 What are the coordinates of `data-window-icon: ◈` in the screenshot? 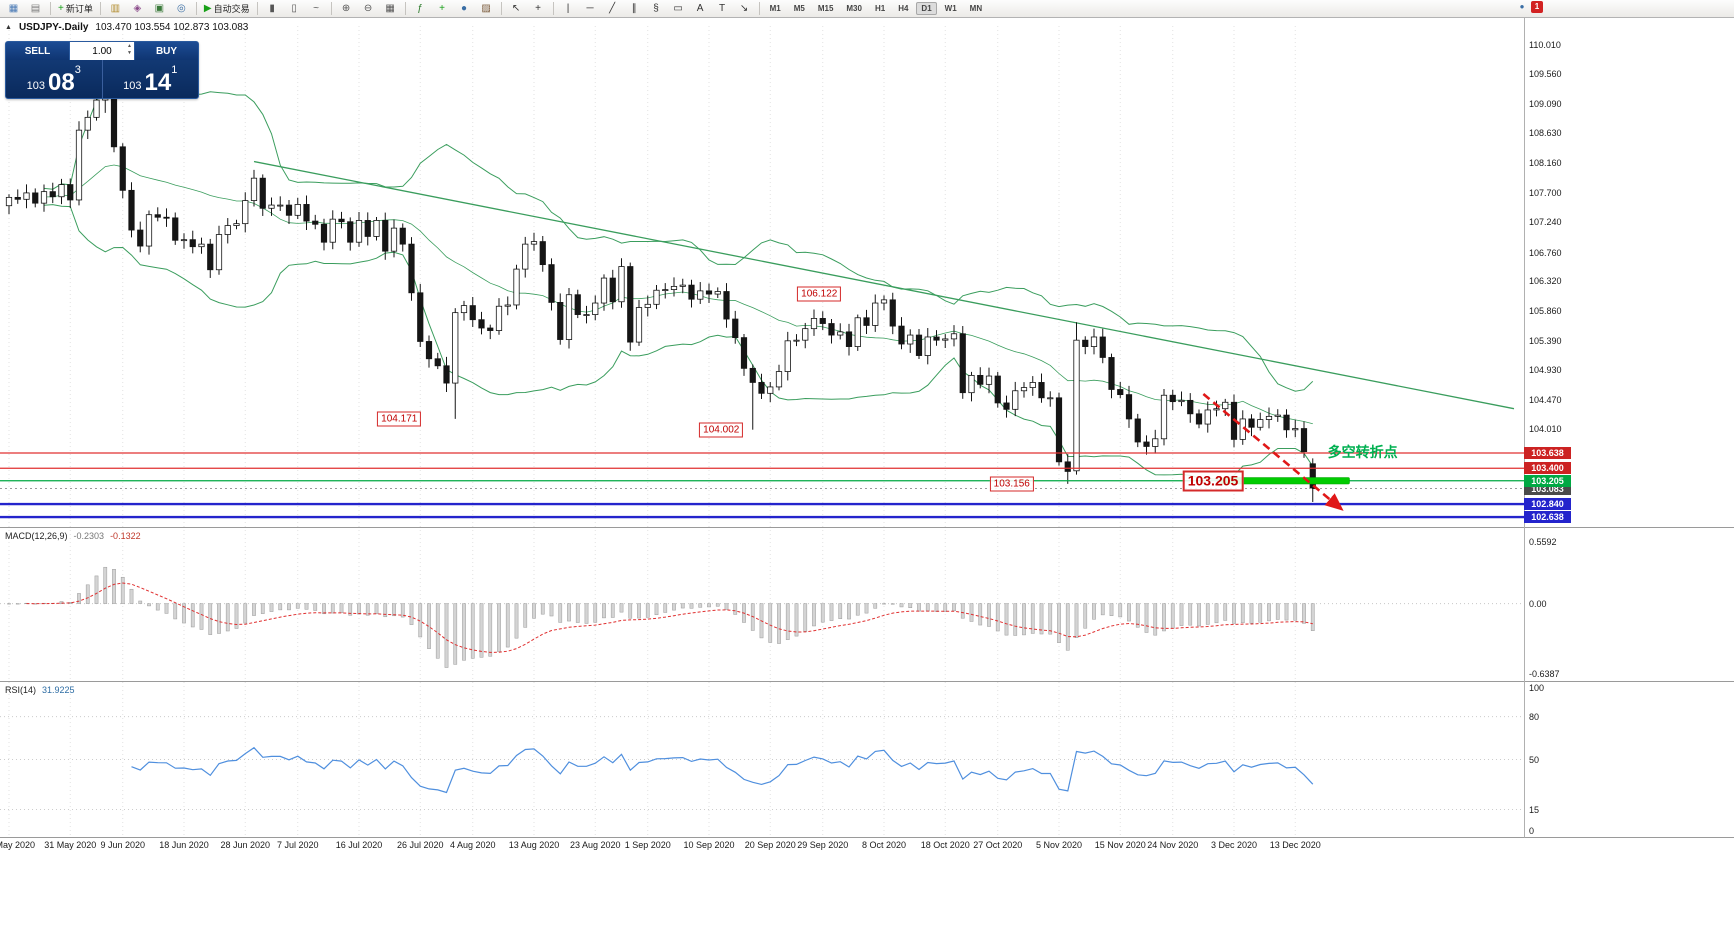 It's located at (137, 8).